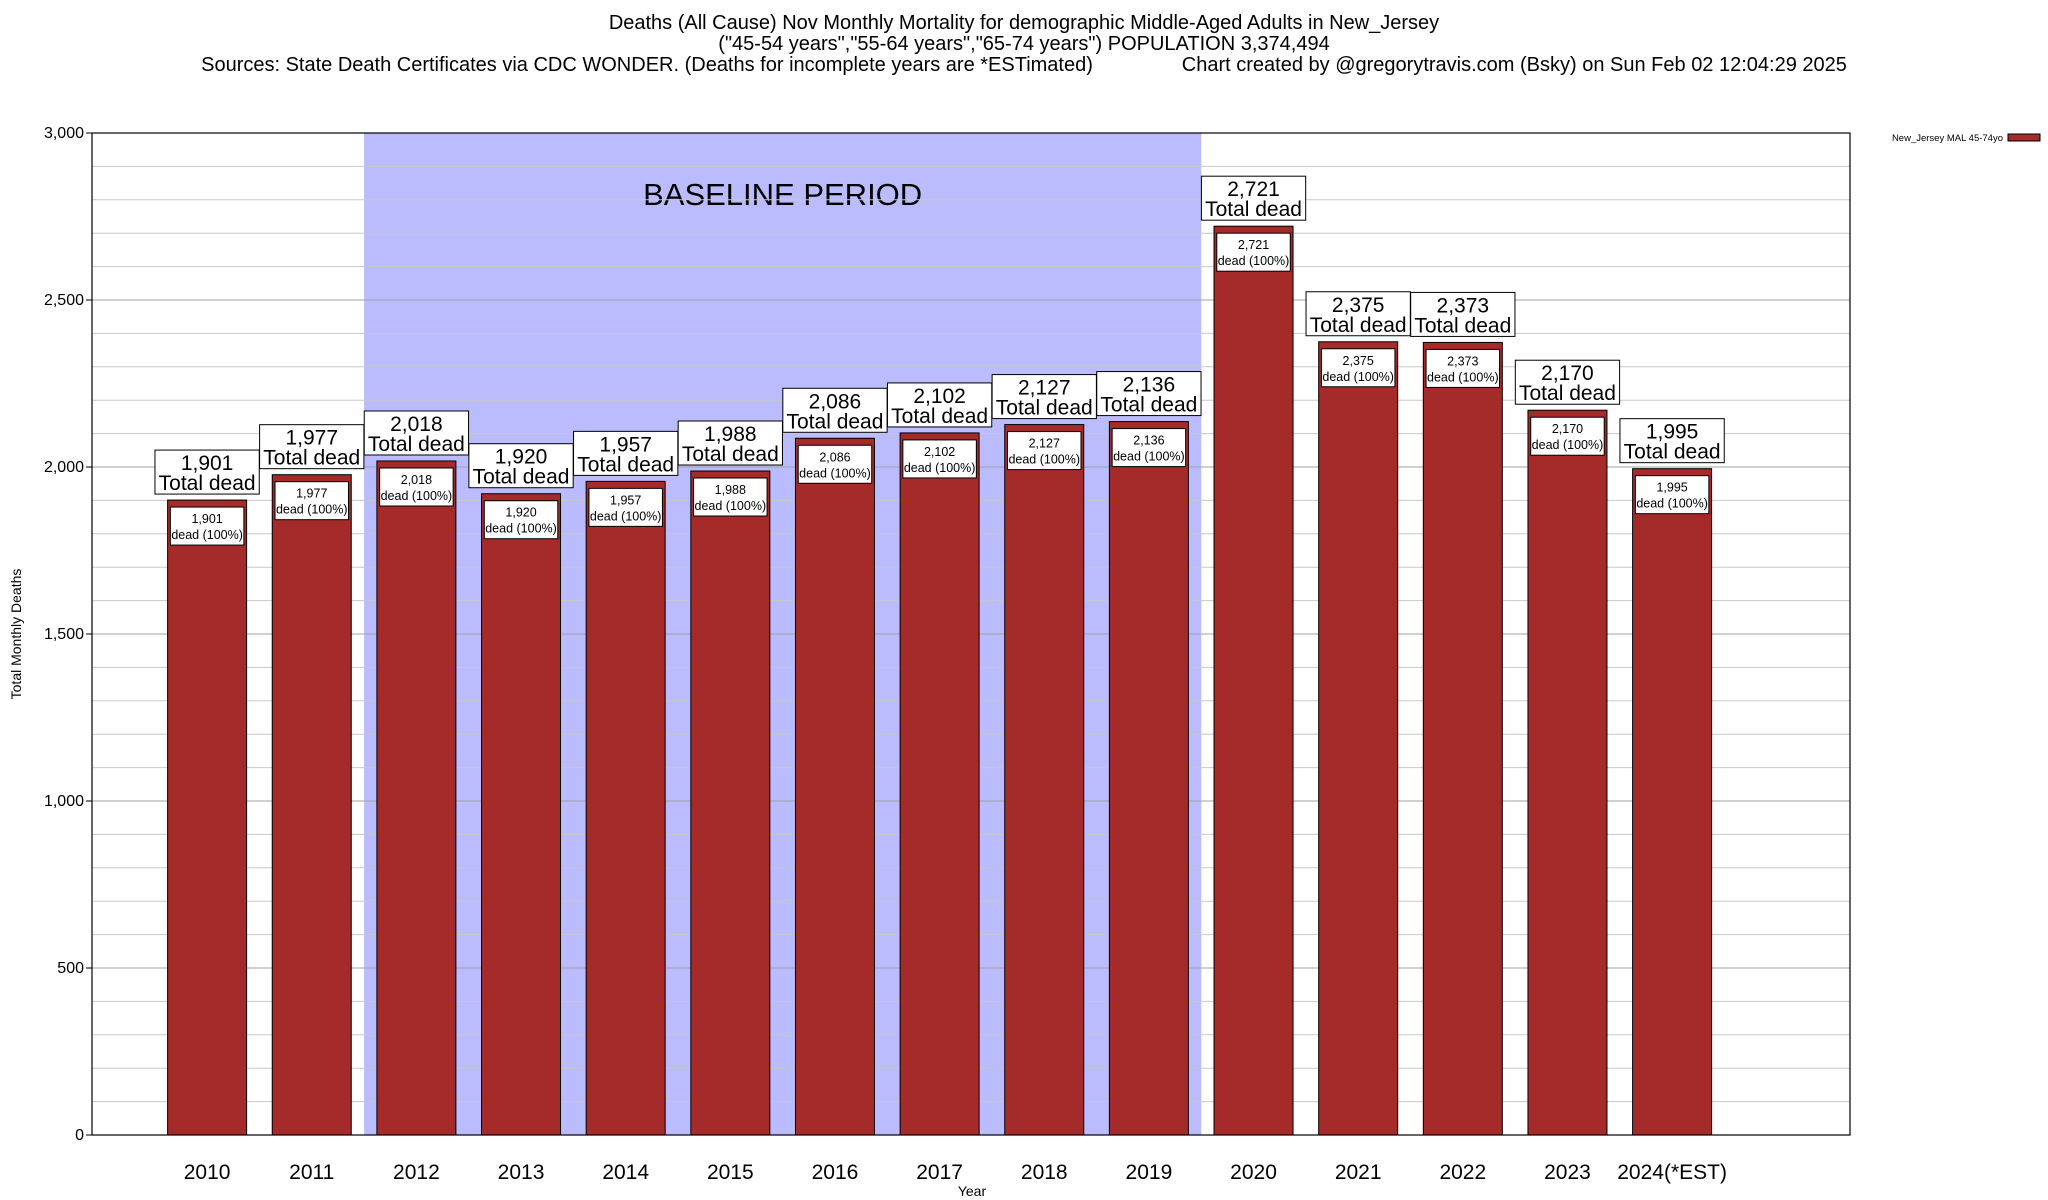 The height and width of the screenshot is (1200, 2048). Describe the element at coordinates (835, 1172) in the screenshot. I see `x-tick-label: 2016` at that location.